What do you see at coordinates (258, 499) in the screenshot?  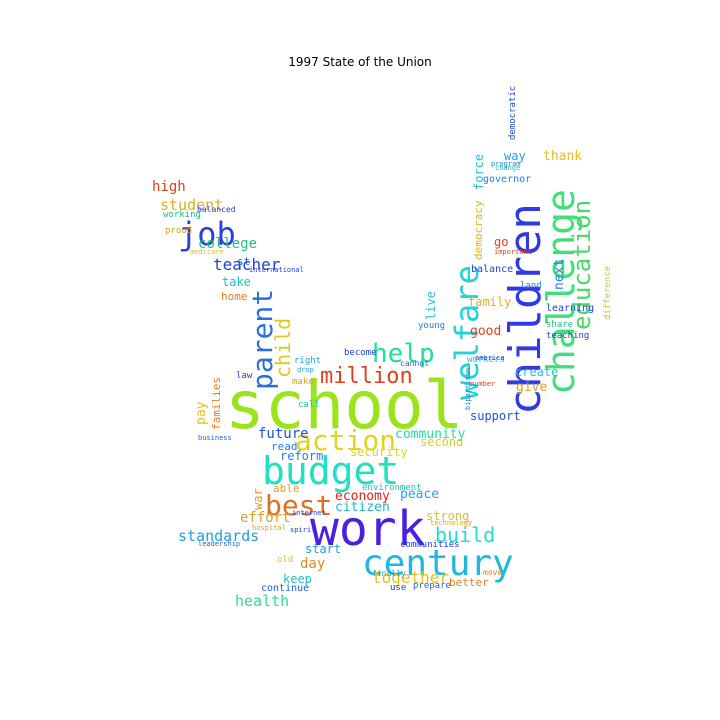 I see `cloud-word: war` at bounding box center [258, 499].